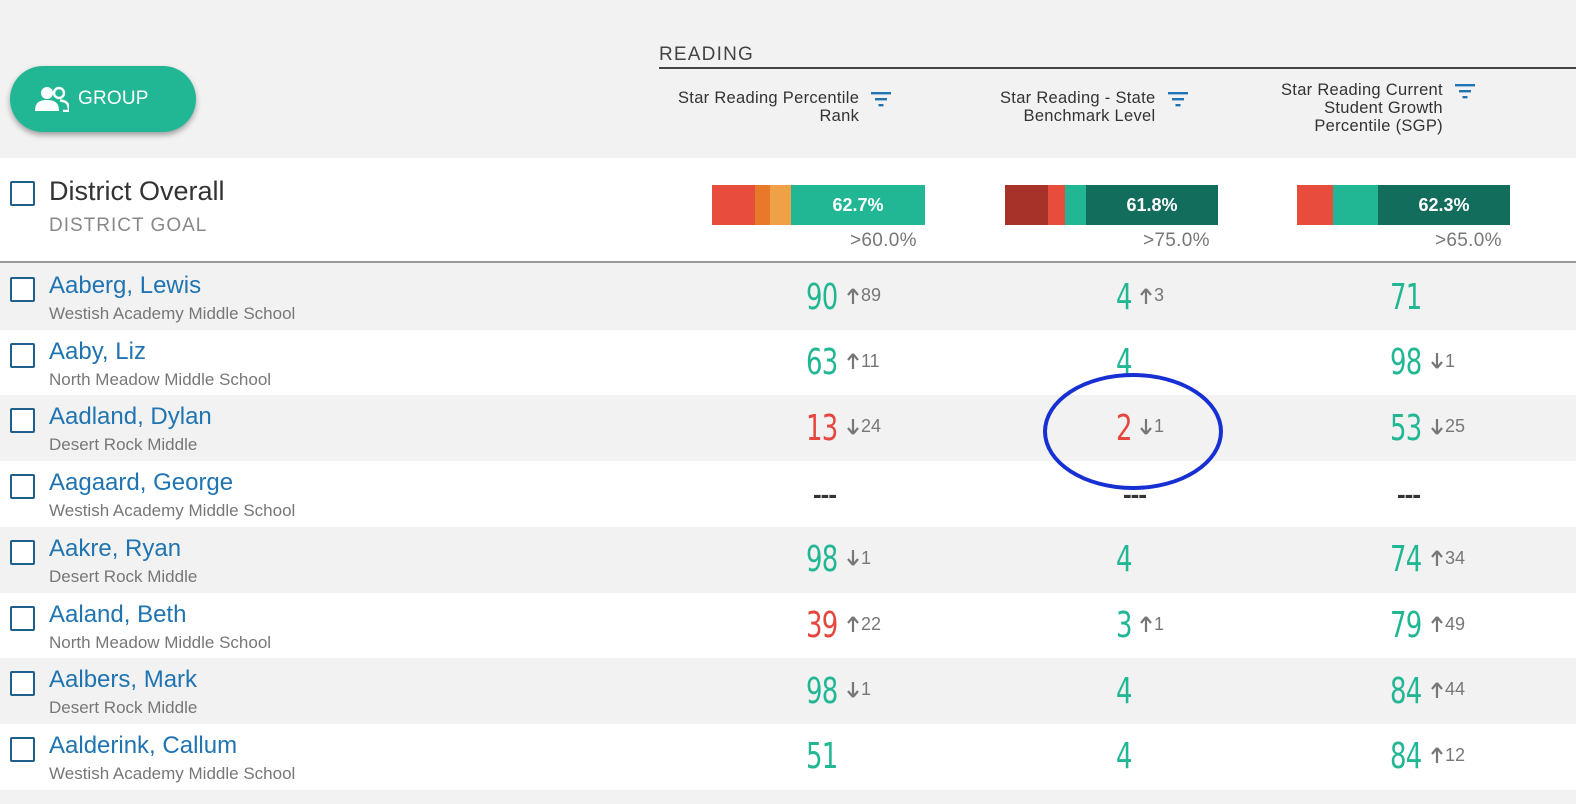 This screenshot has width=1576, height=804. What do you see at coordinates (1412, 626) in the screenshot?
I see `score-cell: 79` at bounding box center [1412, 626].